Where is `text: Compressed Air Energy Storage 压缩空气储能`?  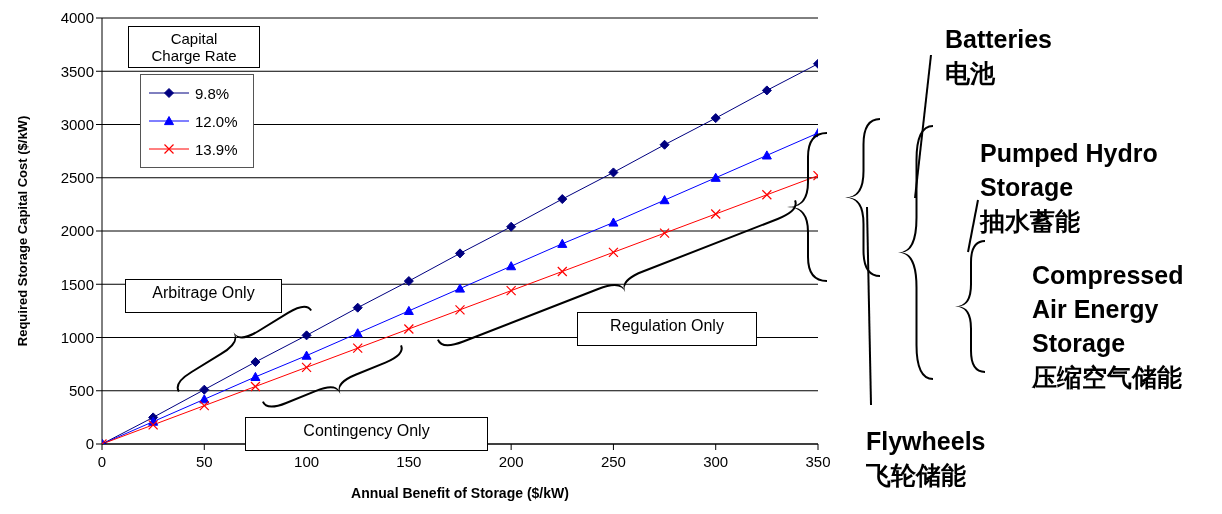 text: Compressed Air Energy Storage 压缩空气储能 is located at coordinates (1108, 326).